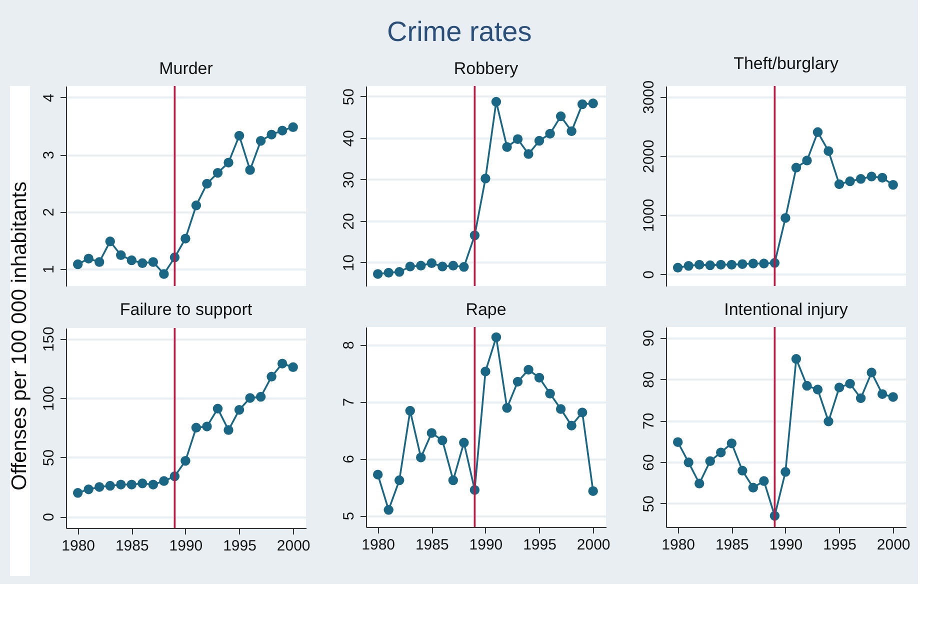 The width and height of the screenshot is (940, 635). What do you see at coordinates (786, 310) in the screenshot?
I see `chart-title: Intentional injury` at bounding box center [786, 310].